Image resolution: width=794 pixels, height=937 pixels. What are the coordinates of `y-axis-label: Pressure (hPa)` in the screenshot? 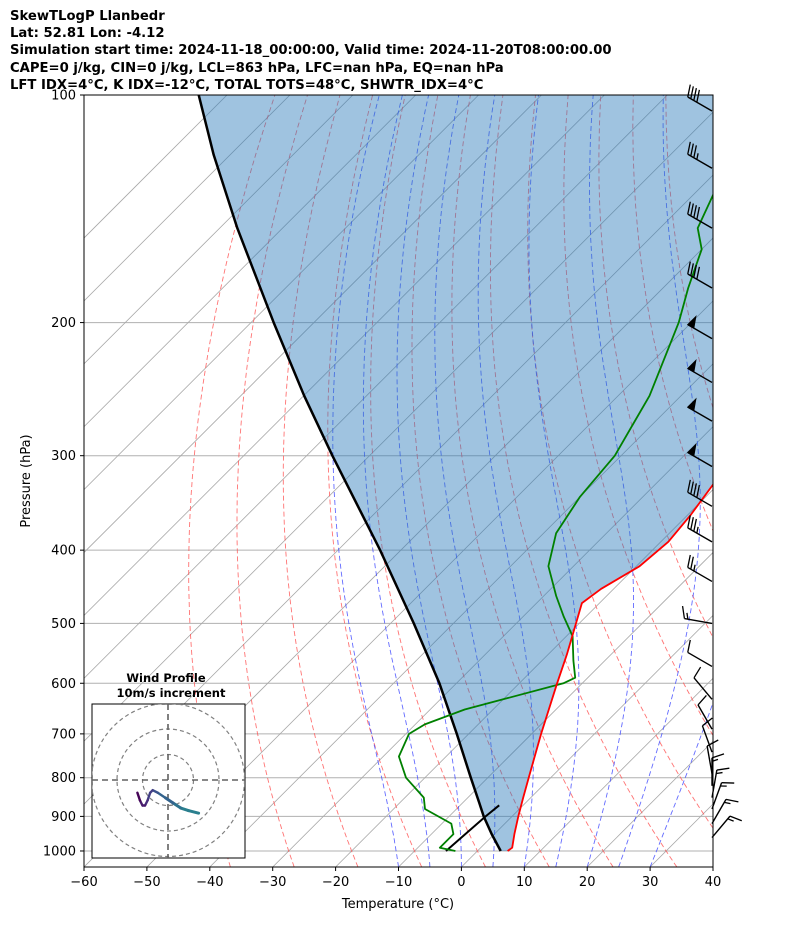 It's located at (26, 480).